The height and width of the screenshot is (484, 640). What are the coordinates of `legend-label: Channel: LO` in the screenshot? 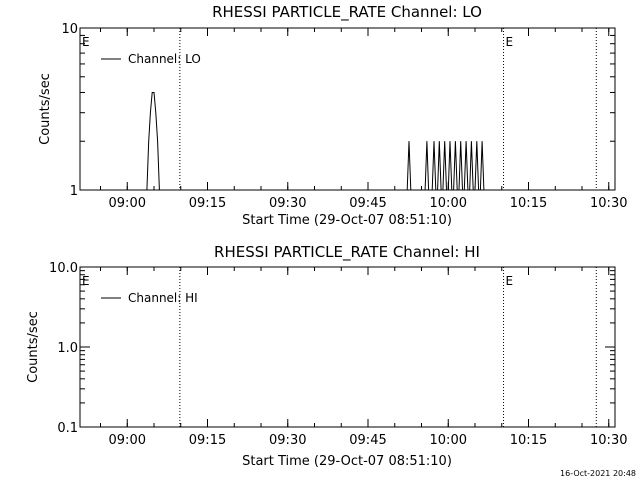 It's located at (164, 59).